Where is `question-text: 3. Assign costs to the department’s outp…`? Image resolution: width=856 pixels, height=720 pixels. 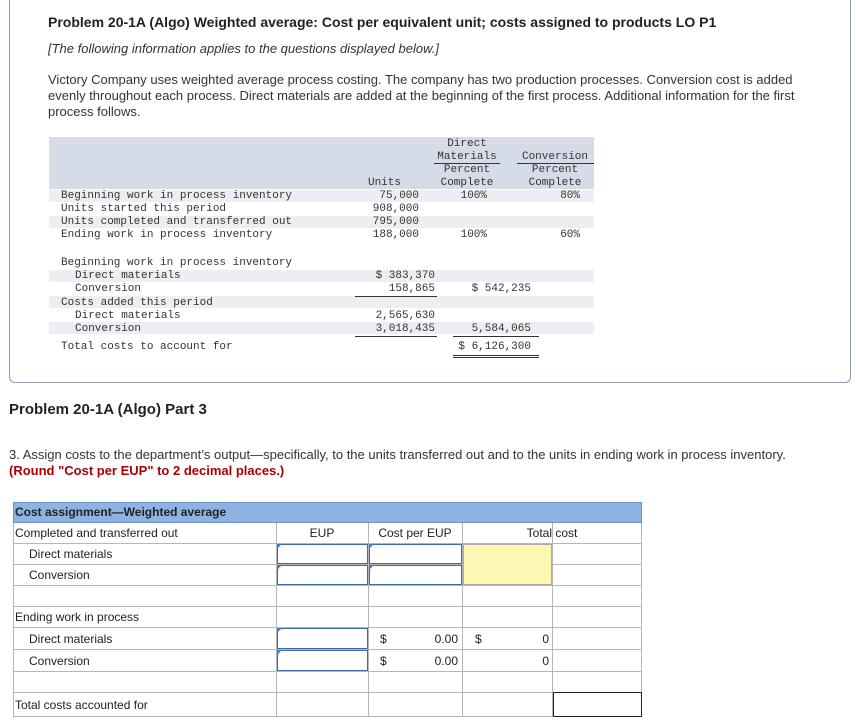 question-text: 3. Assign costs to the department’s outp… is located at coordinates (409, 463).